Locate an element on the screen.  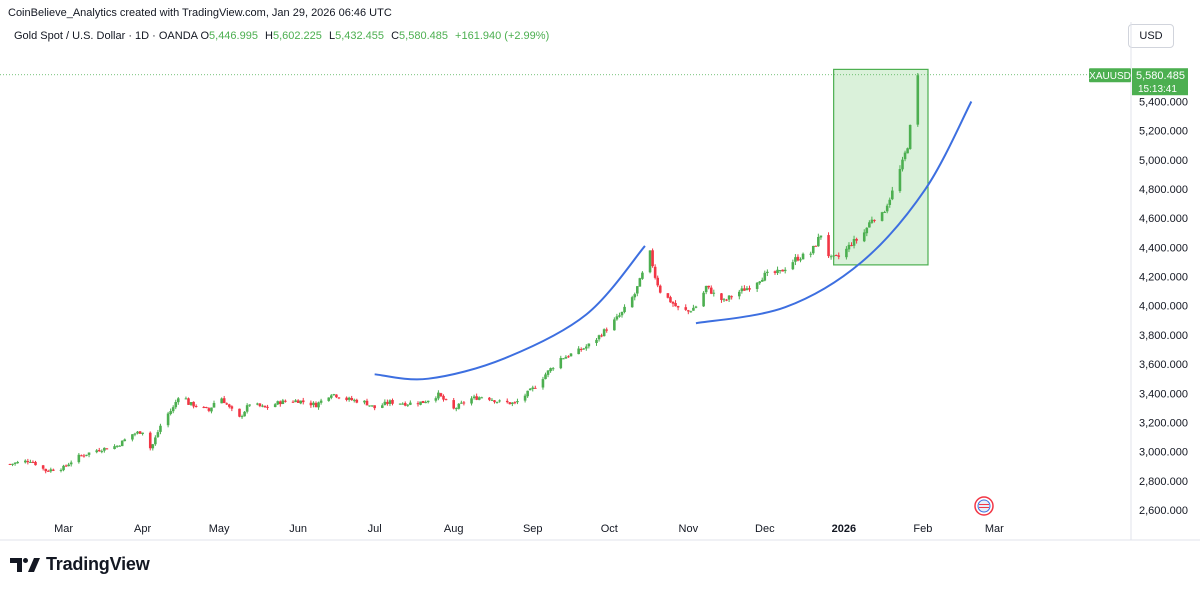
highlight-zone is located at coordinates (881, 167).